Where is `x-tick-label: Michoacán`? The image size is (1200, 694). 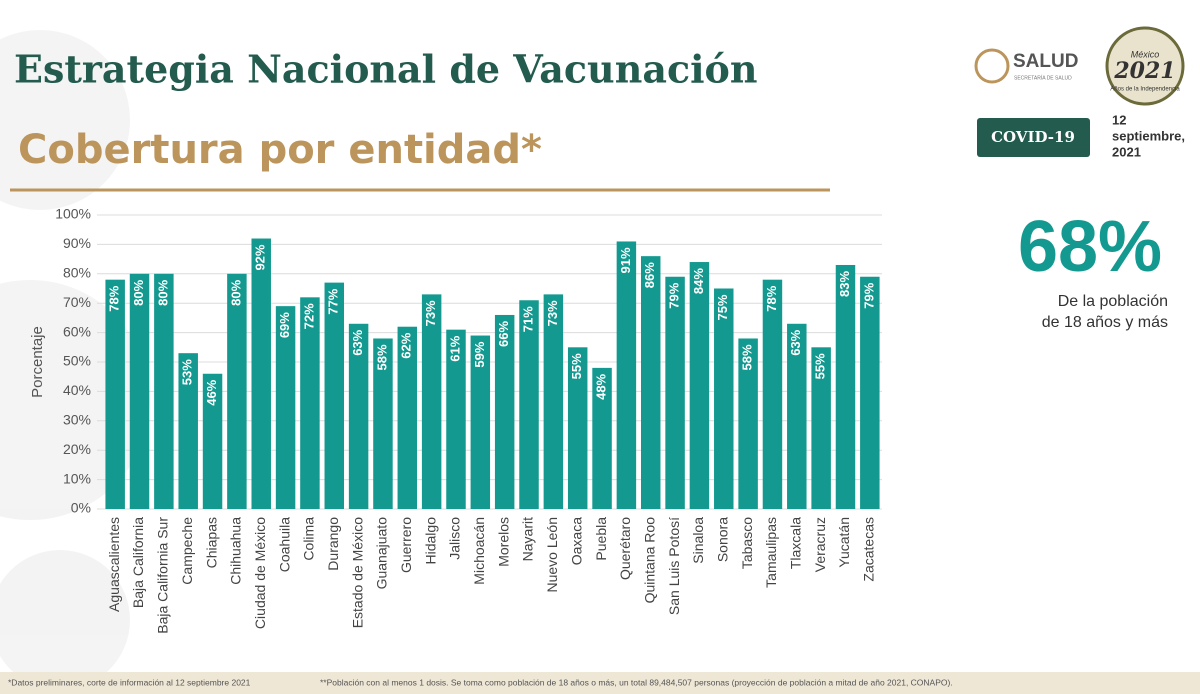 x-tick-label: Michoacán is located at coordinates (479, 551).